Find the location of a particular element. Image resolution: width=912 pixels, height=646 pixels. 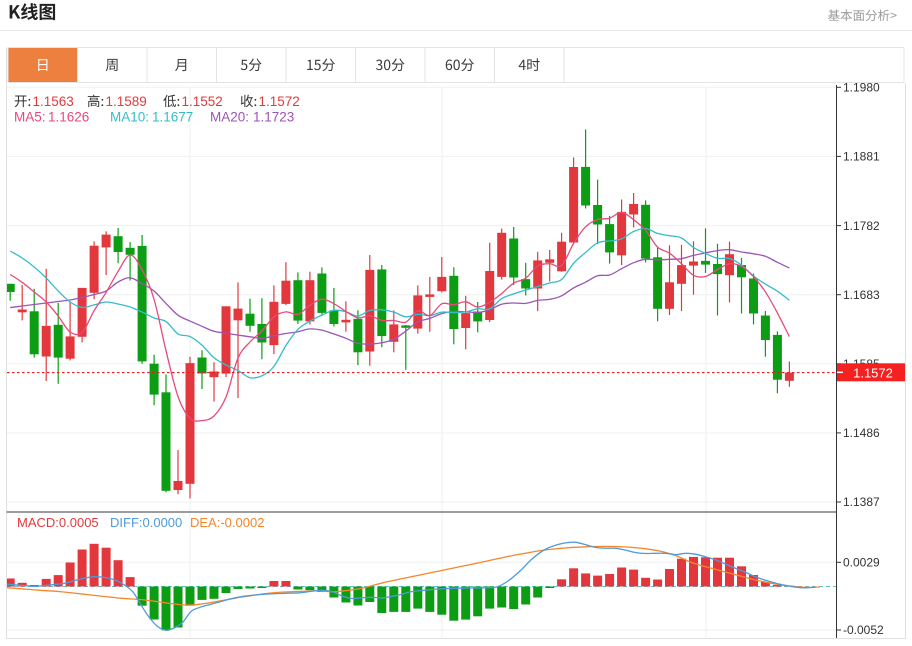

svg-text: 1.1683 is located at coordinates (861, 295).